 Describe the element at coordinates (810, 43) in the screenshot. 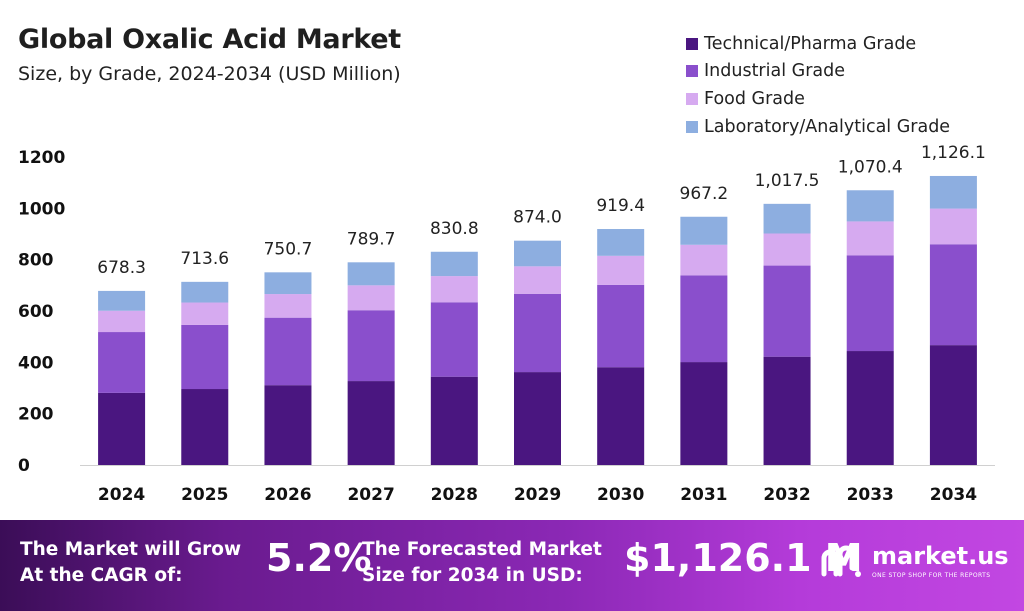

I see `legend-label: Technical/Pharma Grade` at that location.